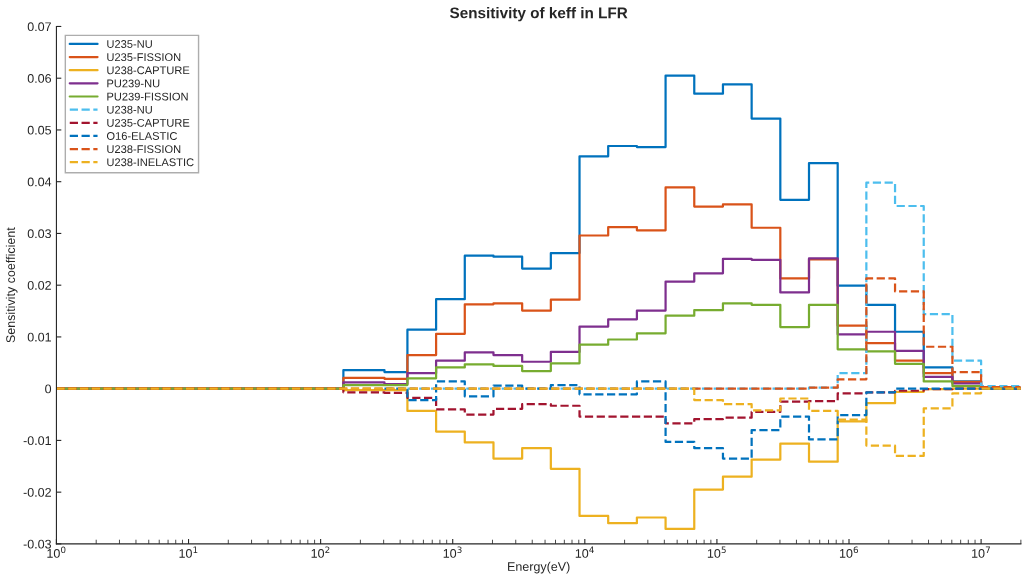  I want to click on x-tick-label: 10$^{3}$, so click(452, 552).